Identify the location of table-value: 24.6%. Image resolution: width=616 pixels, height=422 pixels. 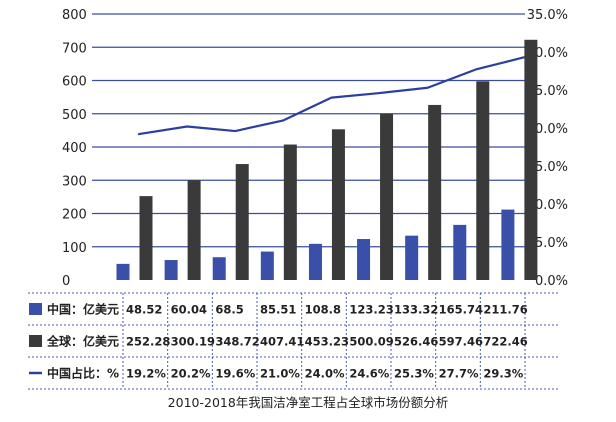
(369, 374).